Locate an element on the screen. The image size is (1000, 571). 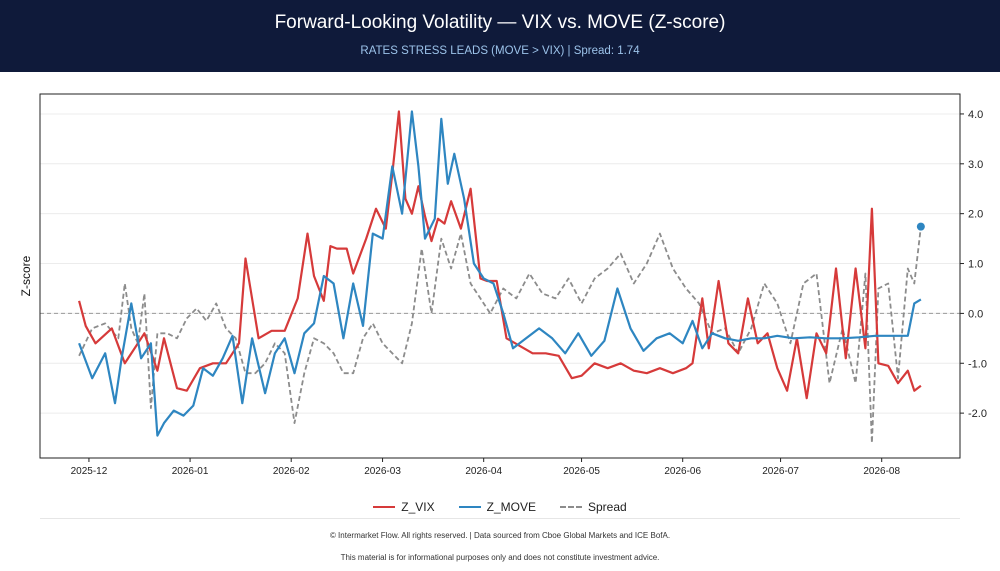
x-tick-label: 2026-05 is located at coordinates (581, 471).